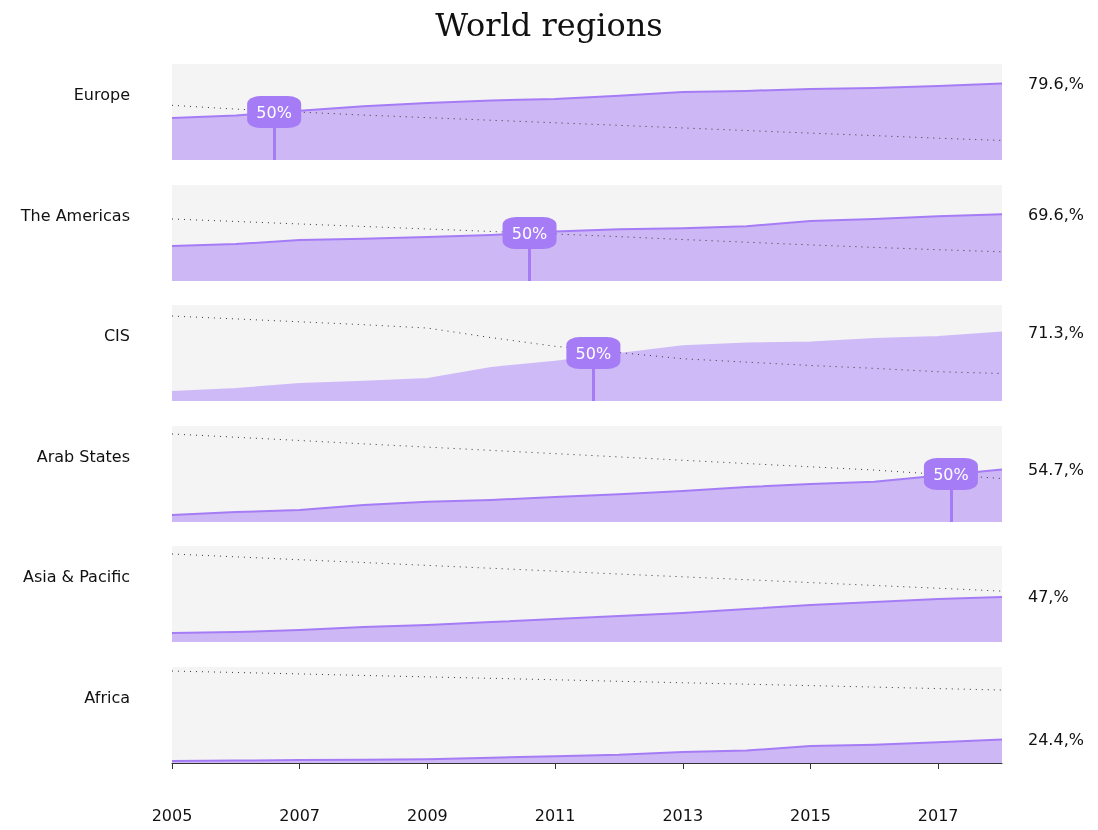 The width and height of the screenshot is (1098, 830). What do you see at coordinates (1048, 597) in the screenshot?
I see `data-label: 47,%` at bounding box center [1048, 597].